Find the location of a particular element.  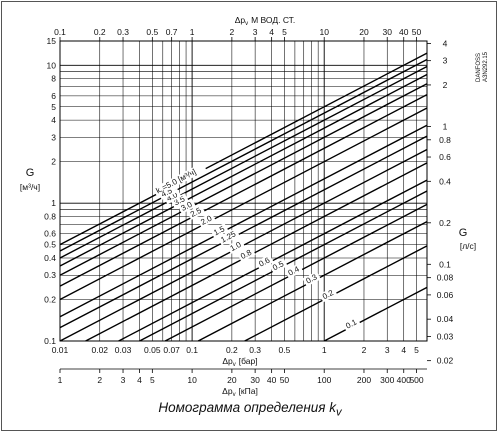

y-left-tick-label: 8 is located at coordinates (53, 79).